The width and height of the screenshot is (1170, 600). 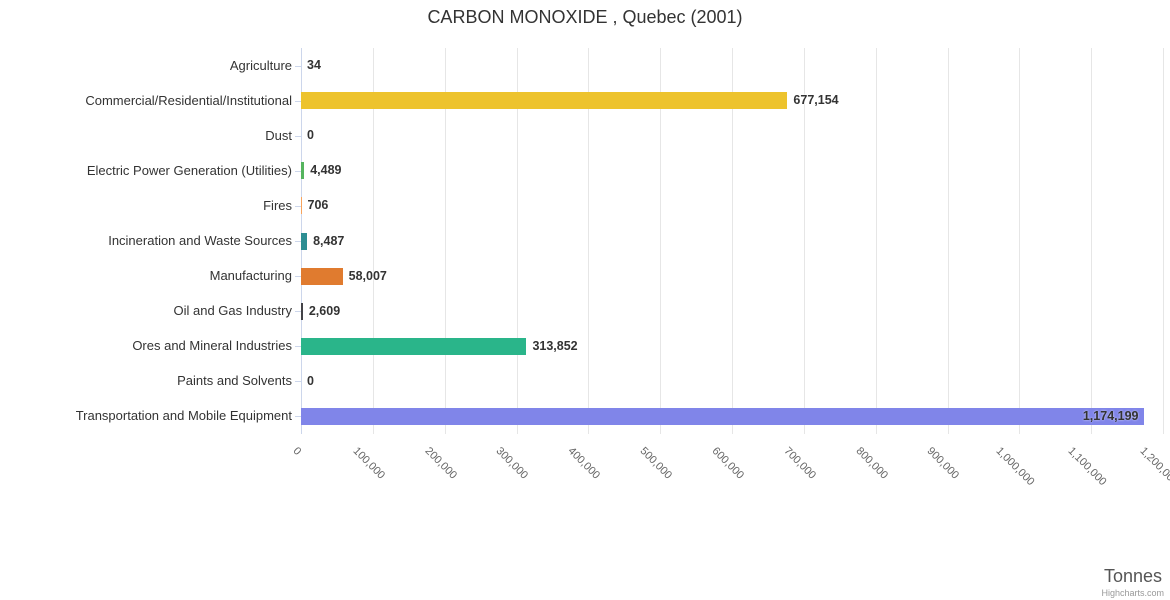 What do you see at coordinates (512, 463) in the screenshot?
I see `x-axis-tick-label: 300,000` at bounding box center [512, 463].